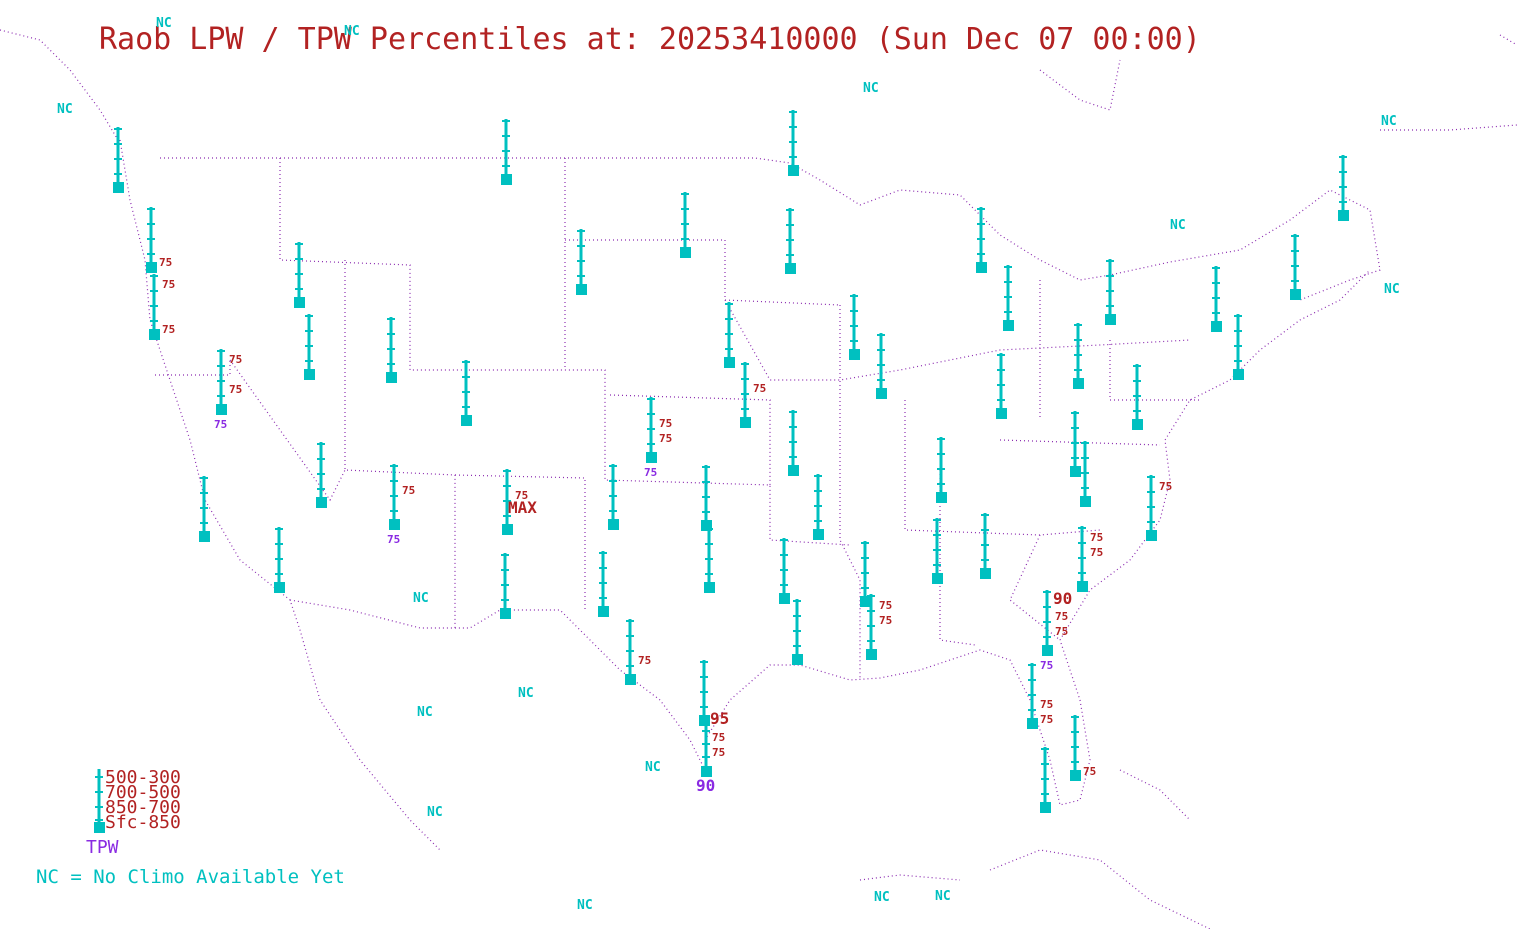 This screenshot has width=1517, height=929. What do you see at coordinates (1046, 665) in the screenshot?
I see `tpw-percentile-label: 75` at bounding box center [1046, 665].